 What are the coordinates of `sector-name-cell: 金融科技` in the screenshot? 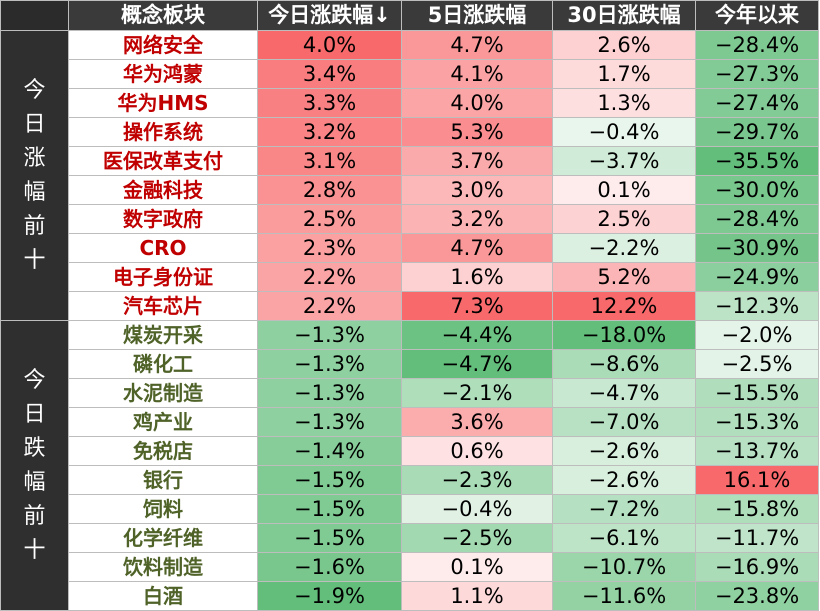 It's located at (163, 190).